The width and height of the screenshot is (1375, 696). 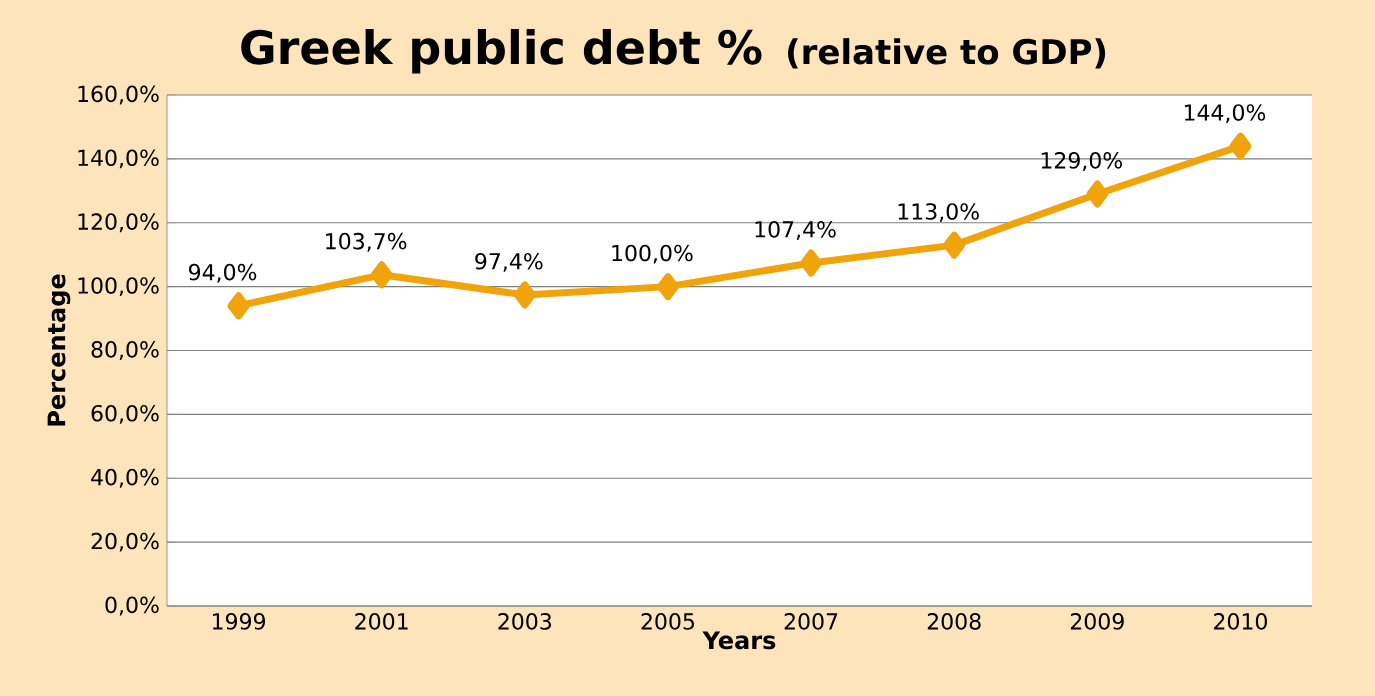 I want to click on y-tick-label: 100,0%, so click(x=118, y=287).